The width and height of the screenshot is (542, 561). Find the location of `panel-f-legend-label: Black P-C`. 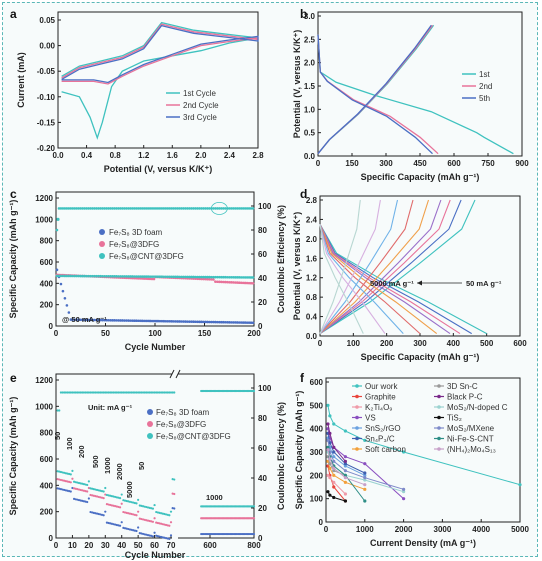

panel-f-legend-label: Black P-C is located at coordinates (465, 397).